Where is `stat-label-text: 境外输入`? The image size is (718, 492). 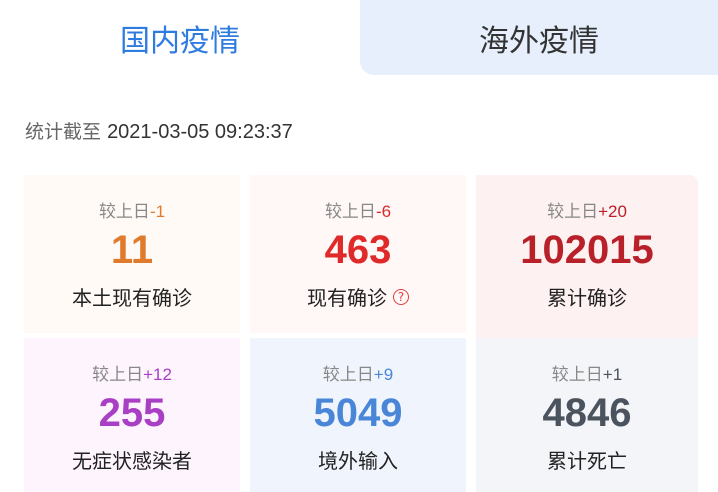
stat-label-text: 境外输入 is located at coordinates (358, 461).